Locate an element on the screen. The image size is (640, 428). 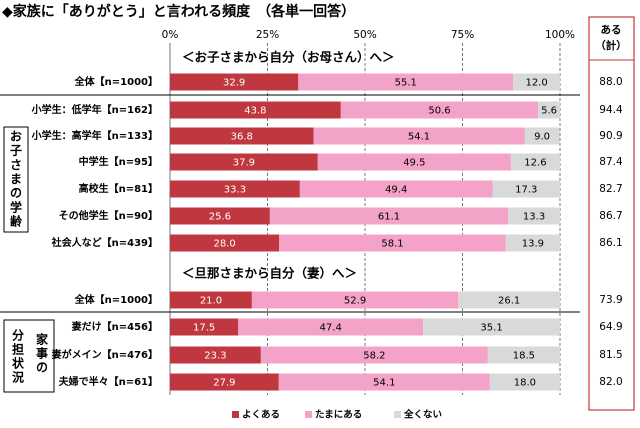
bar-value-label: 33.3 is located at coordinates (235, 190).